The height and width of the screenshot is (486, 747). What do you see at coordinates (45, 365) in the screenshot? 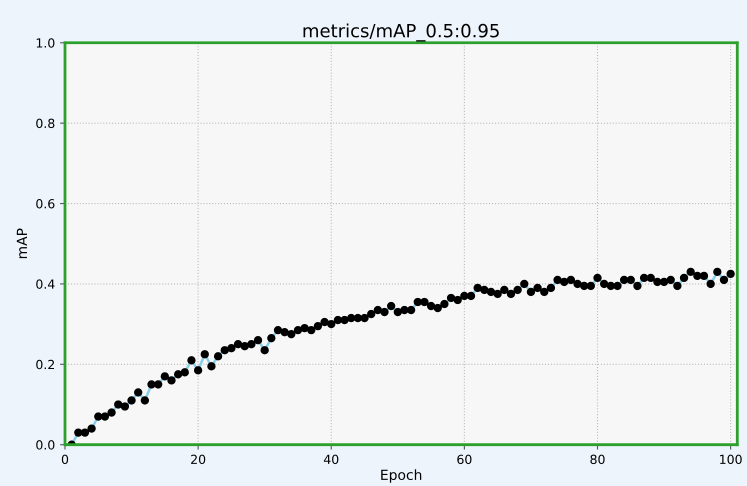
I see `y-tick-label: 0.2` at bounding box center [45, 365].